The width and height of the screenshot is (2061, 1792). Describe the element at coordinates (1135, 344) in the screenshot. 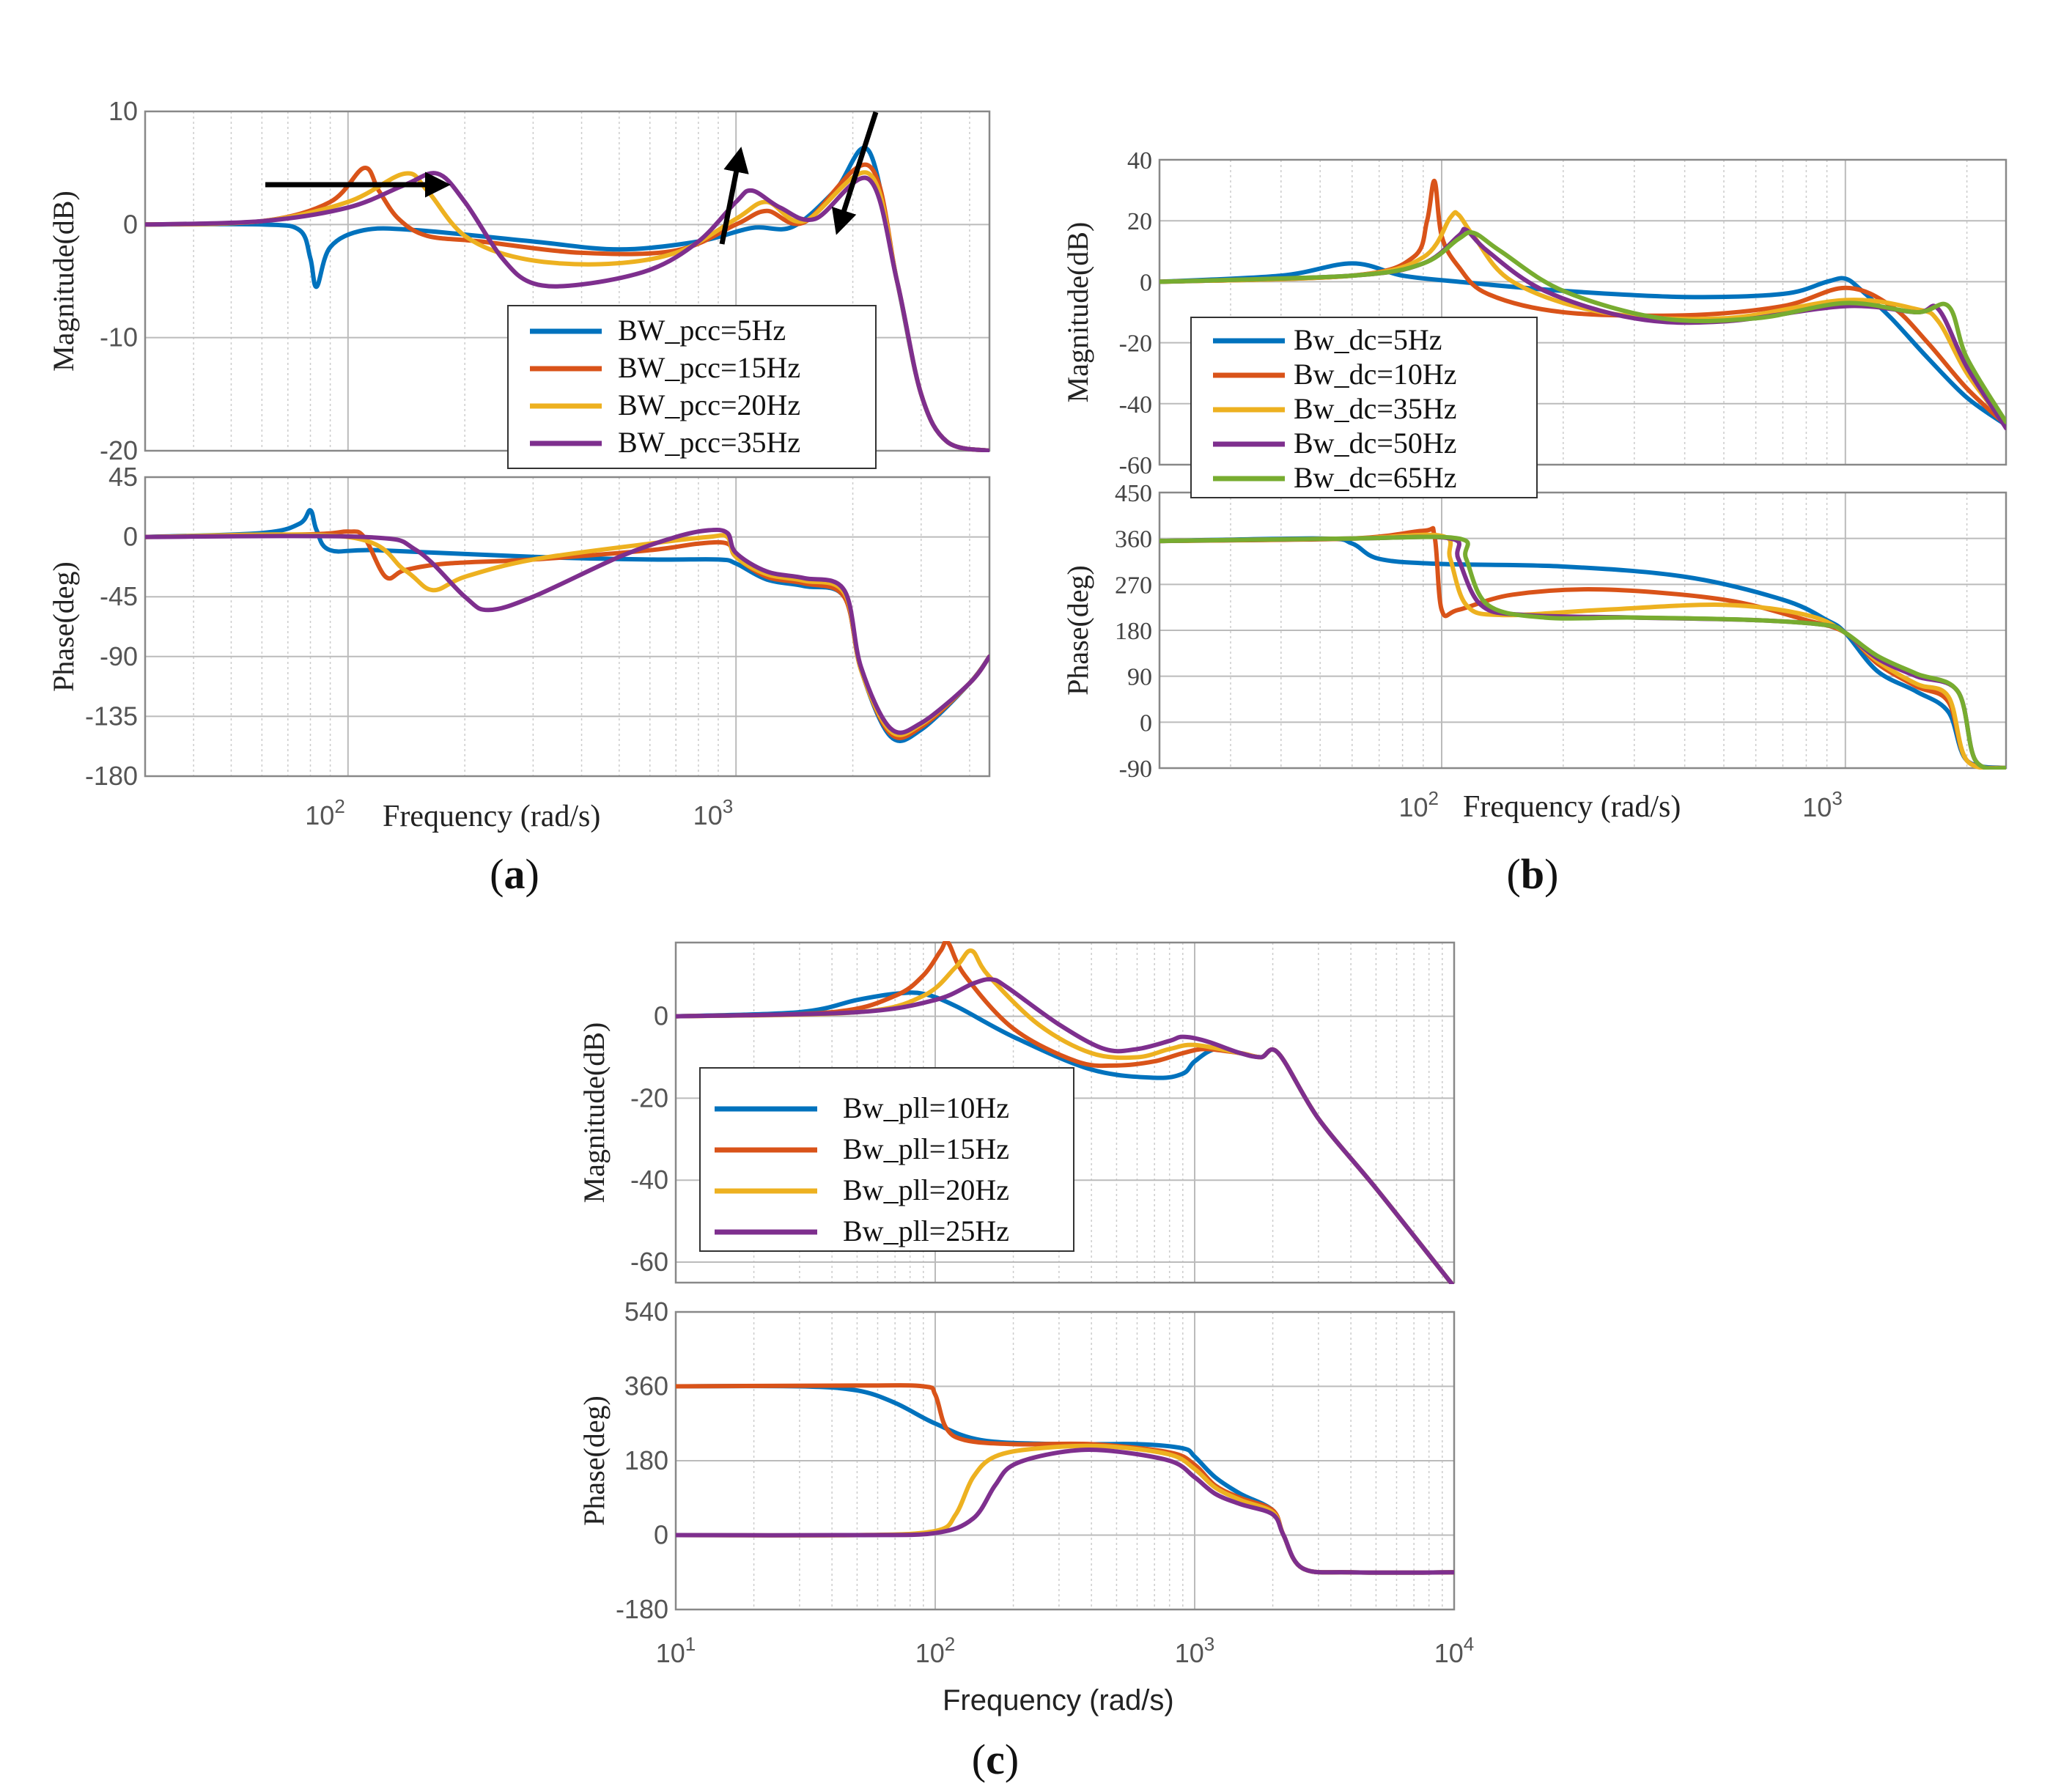

I see `b-magnitude-ytick-label: -20` at that location.